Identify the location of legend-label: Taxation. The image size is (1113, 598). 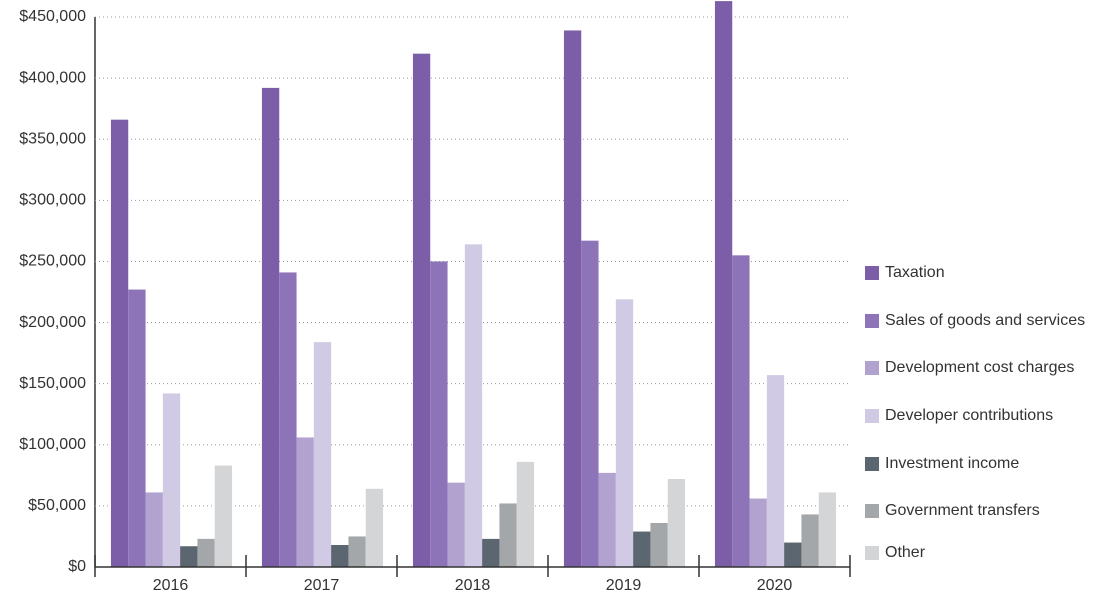
(915, 272).